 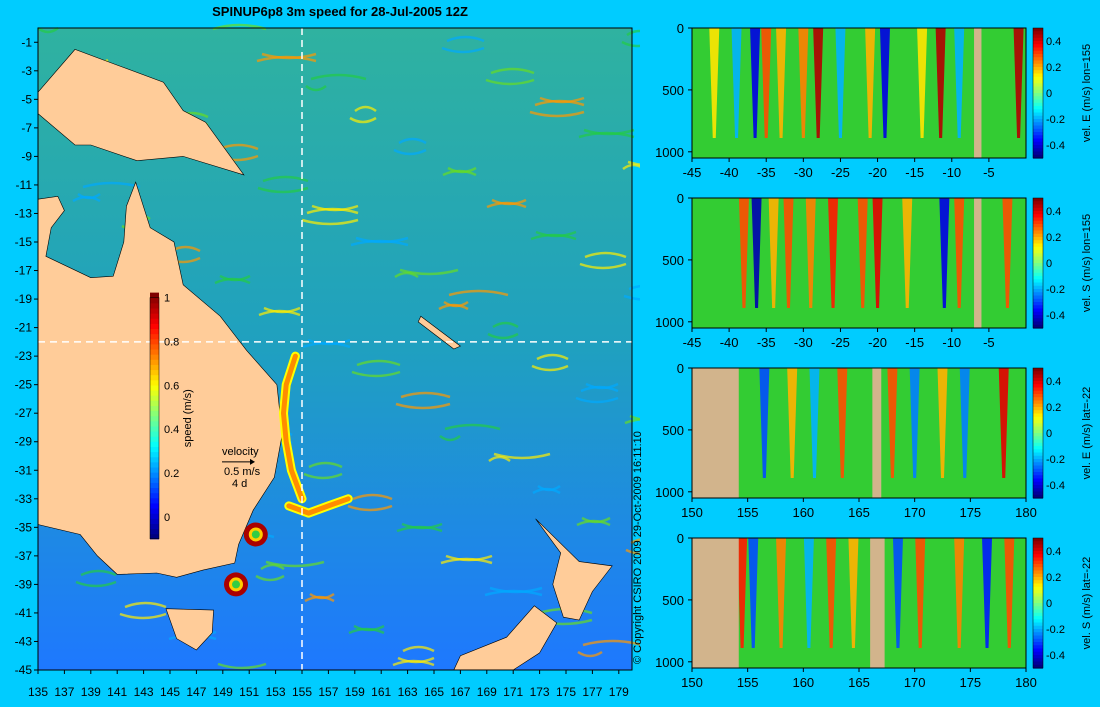 I want to click on y-tick-label: -39, so click(x=24, y=584).